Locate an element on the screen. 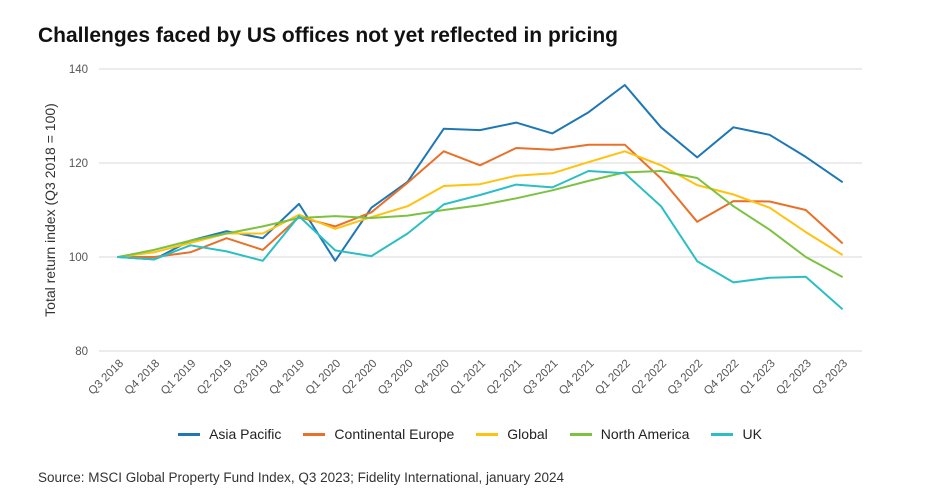  legend-label: North America is located at coordinates (645, 434).